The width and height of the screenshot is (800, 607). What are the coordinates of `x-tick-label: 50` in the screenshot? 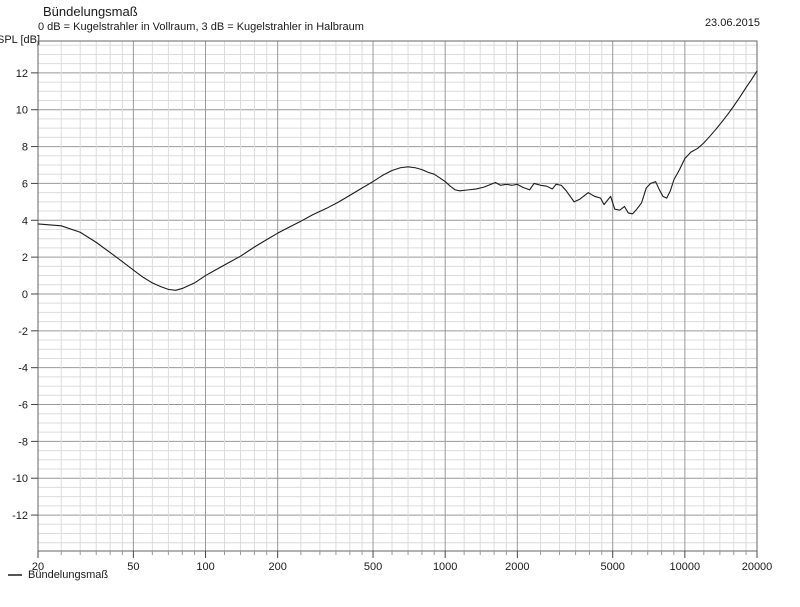 It's located at (133, 567).